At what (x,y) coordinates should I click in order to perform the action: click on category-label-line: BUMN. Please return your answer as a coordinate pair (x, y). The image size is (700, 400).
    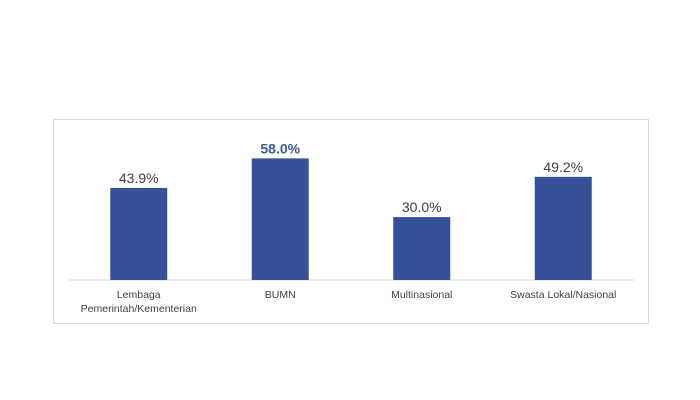
    Looking at the image, I should click on (280, 295).